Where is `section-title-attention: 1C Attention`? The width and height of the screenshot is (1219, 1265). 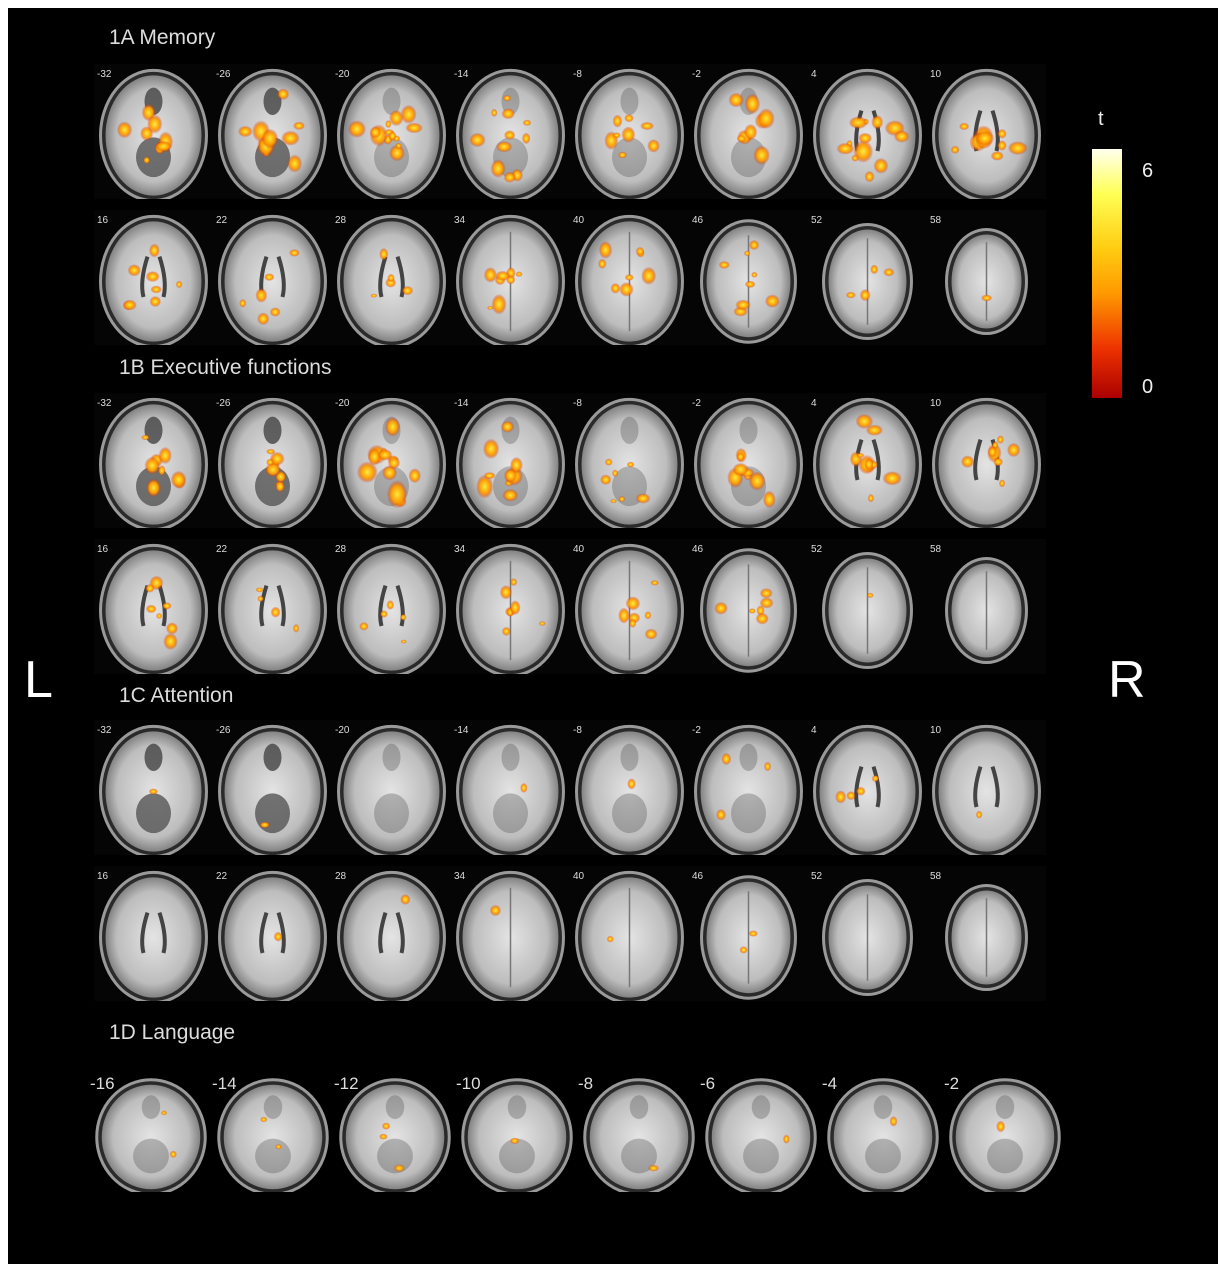
section-title-attention: 1C Attention is located at coordinates (176, 695).